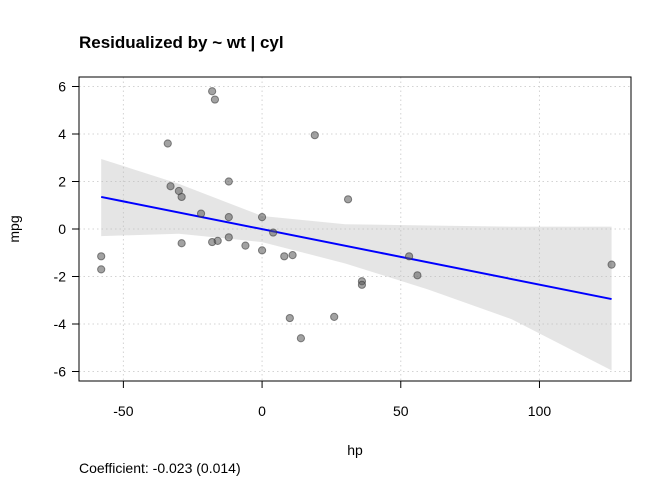 This screenshot has width=672, height=480. What do you see at coordinates (60, 324) in the screenshot?
I see `y-tick-label: -4` at bounding box center [60, 324].